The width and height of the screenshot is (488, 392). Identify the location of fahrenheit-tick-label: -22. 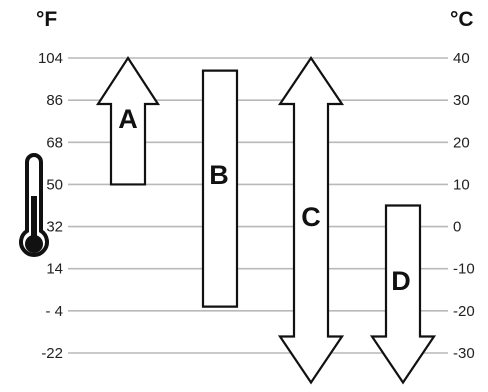
(52, 353).